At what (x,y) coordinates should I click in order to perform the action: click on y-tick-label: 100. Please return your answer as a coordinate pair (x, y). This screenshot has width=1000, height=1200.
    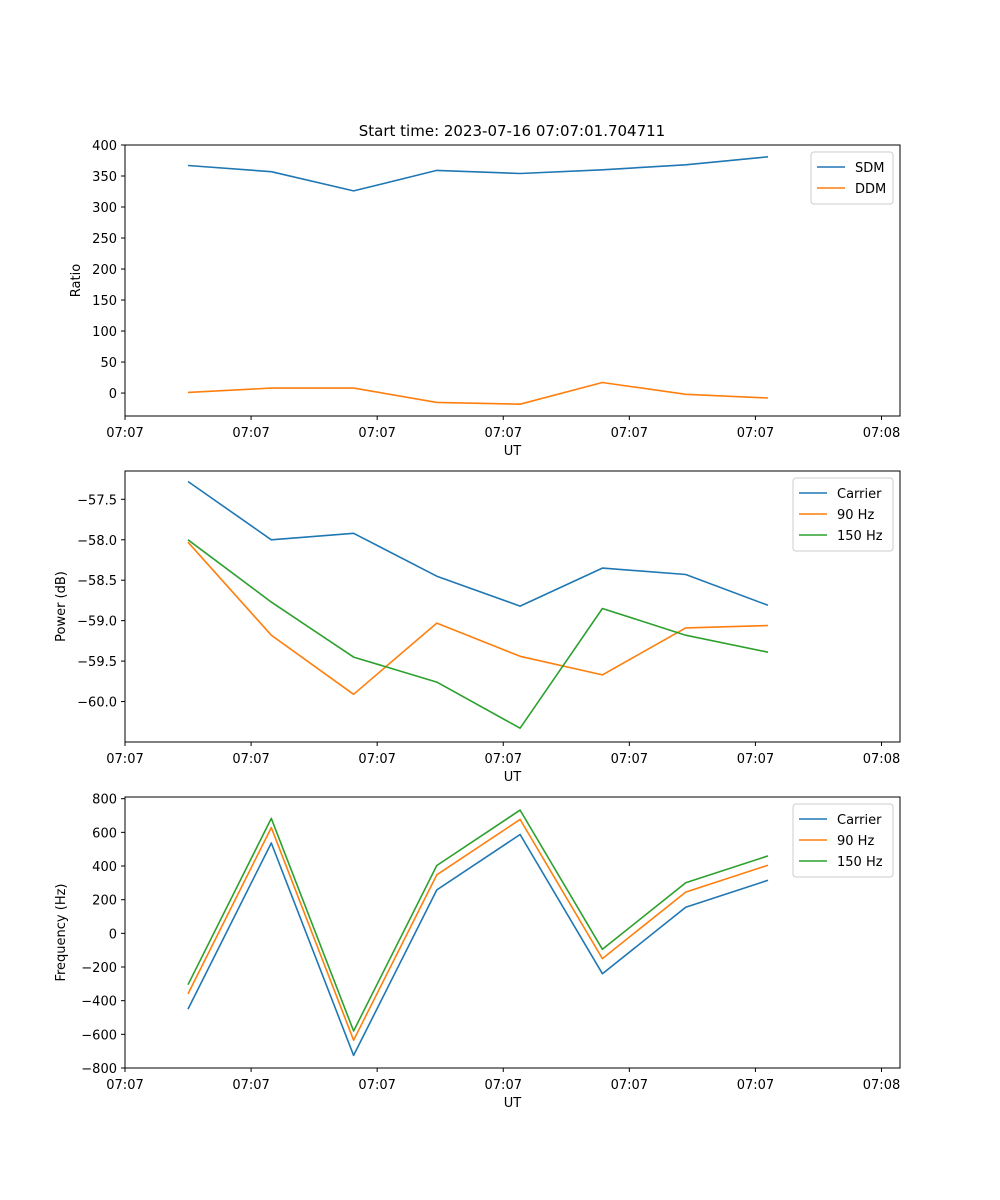
    Looking at the image, I should click on (104, 332).